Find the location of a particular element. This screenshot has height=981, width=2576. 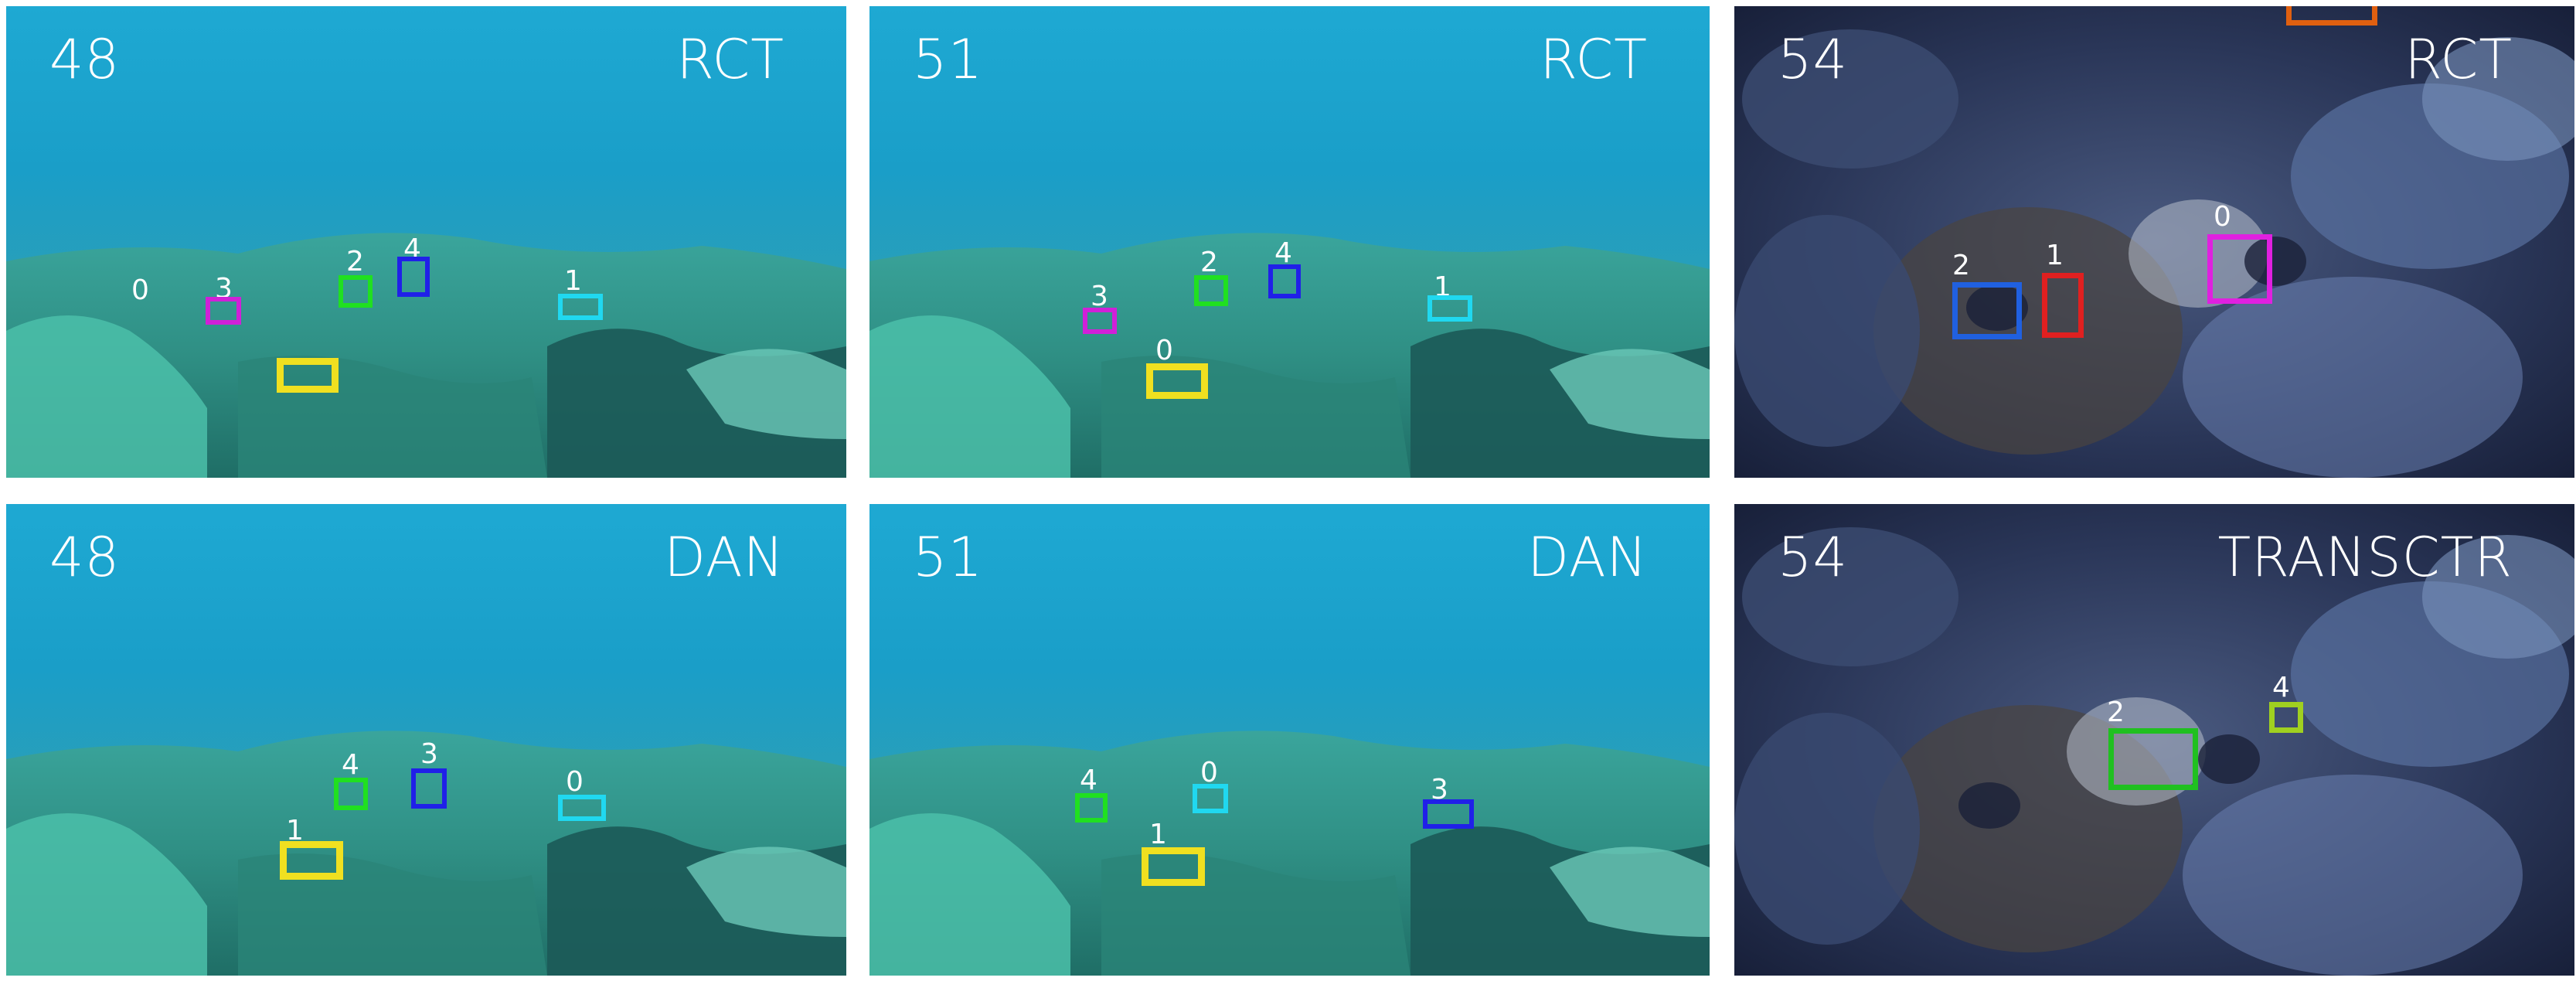

method-label: TRANSCTR is located at coordinates (2365, 557).